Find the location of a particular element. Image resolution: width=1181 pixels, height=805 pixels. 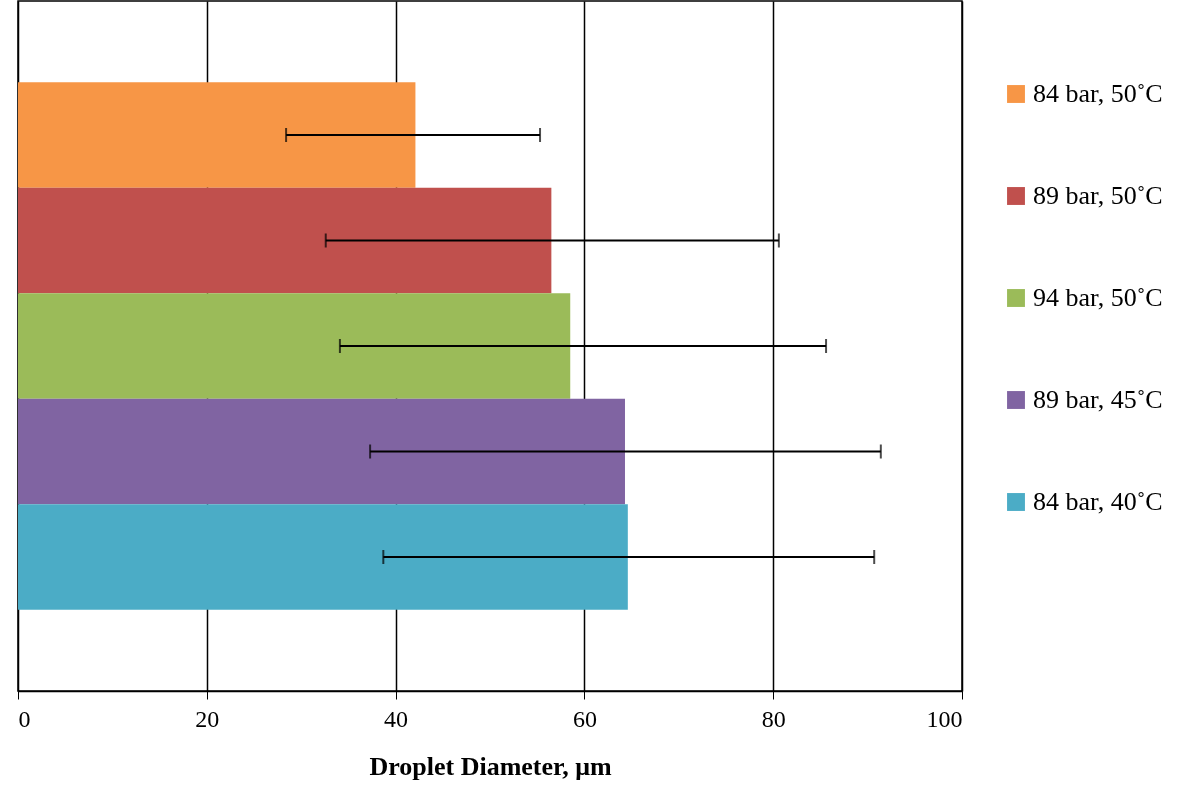

x-tick-label: 40 is located at coordinates (396, 718).